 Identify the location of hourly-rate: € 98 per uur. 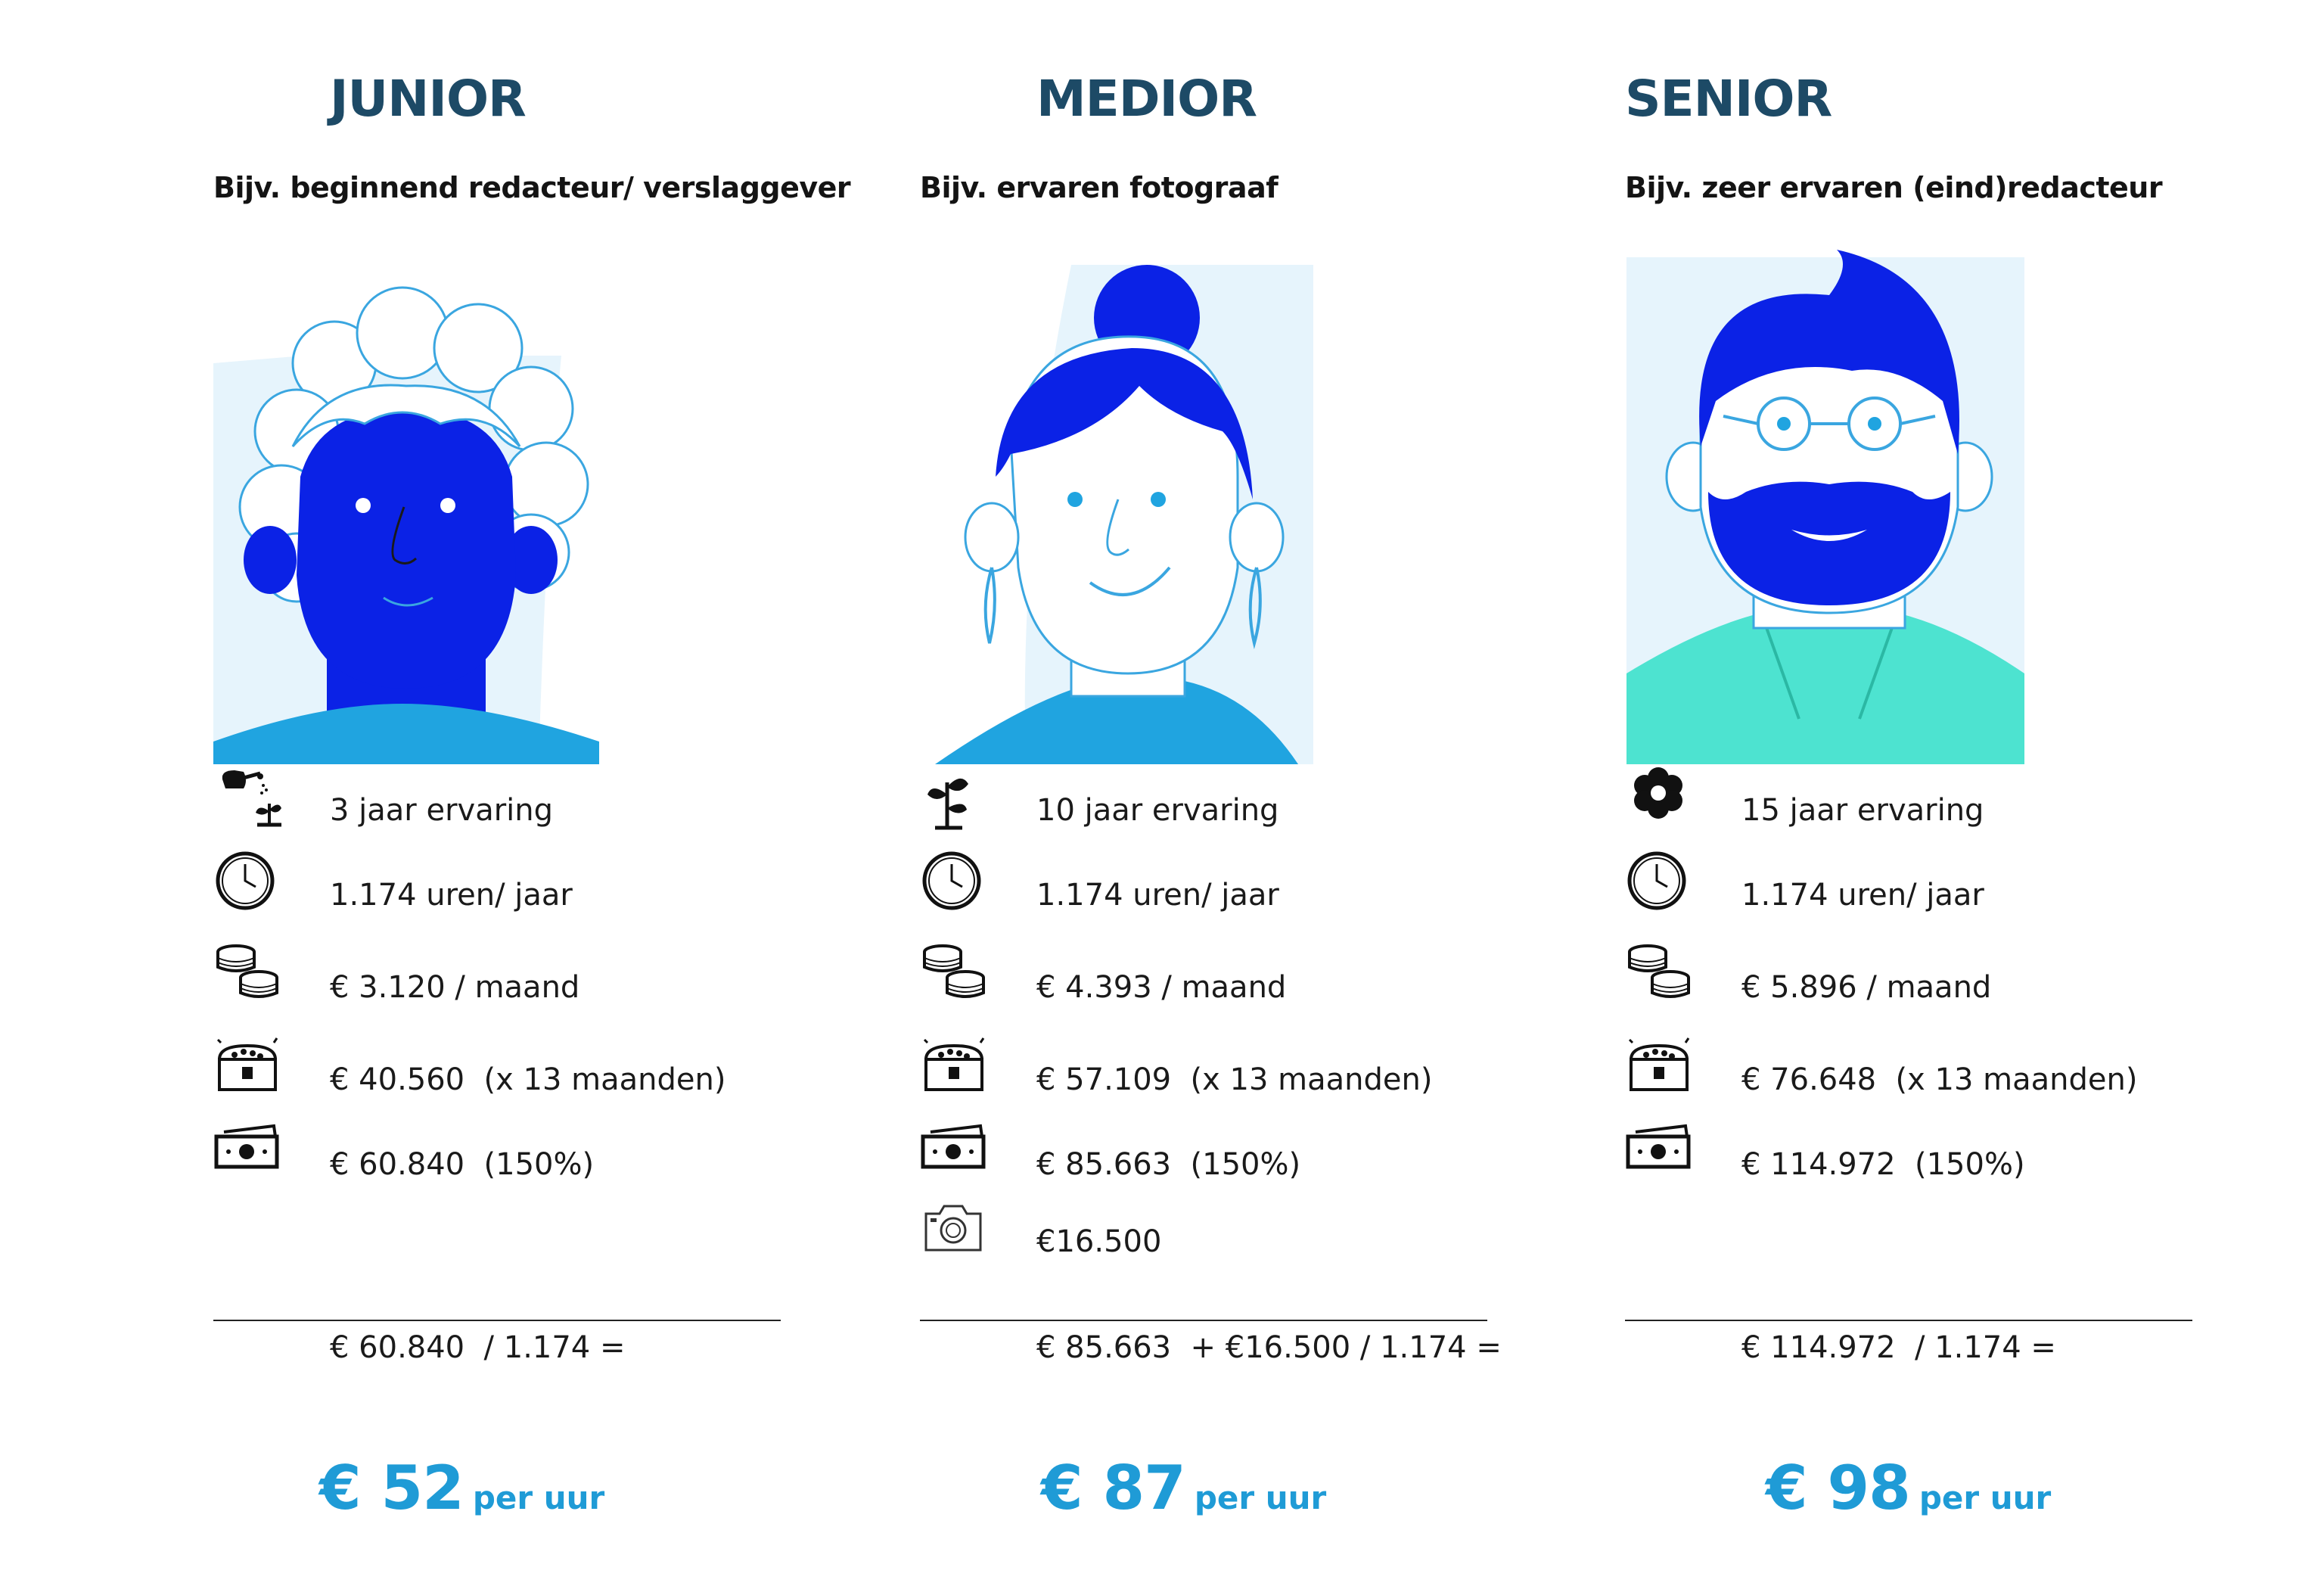
(1908, 1488).